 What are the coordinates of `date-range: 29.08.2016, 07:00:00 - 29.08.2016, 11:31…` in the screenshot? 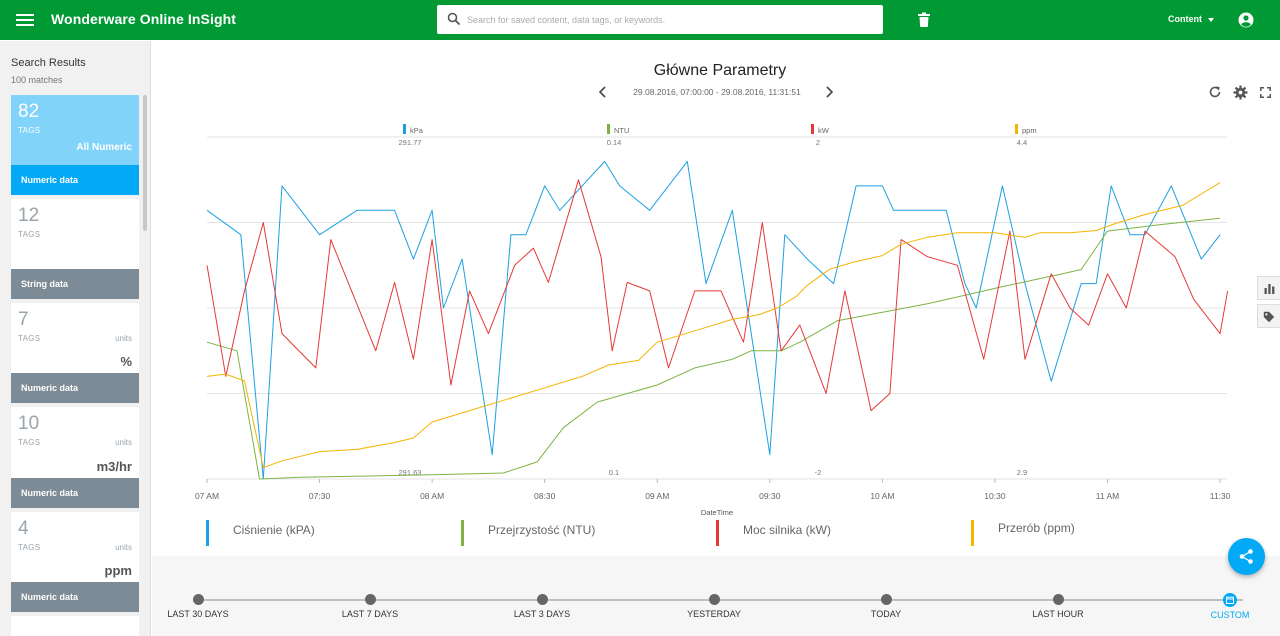 It's located at (717, 92).